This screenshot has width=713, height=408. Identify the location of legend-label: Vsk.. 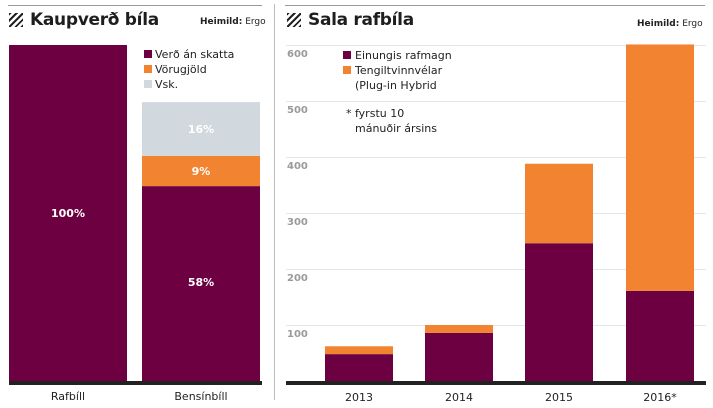
(166, 84).